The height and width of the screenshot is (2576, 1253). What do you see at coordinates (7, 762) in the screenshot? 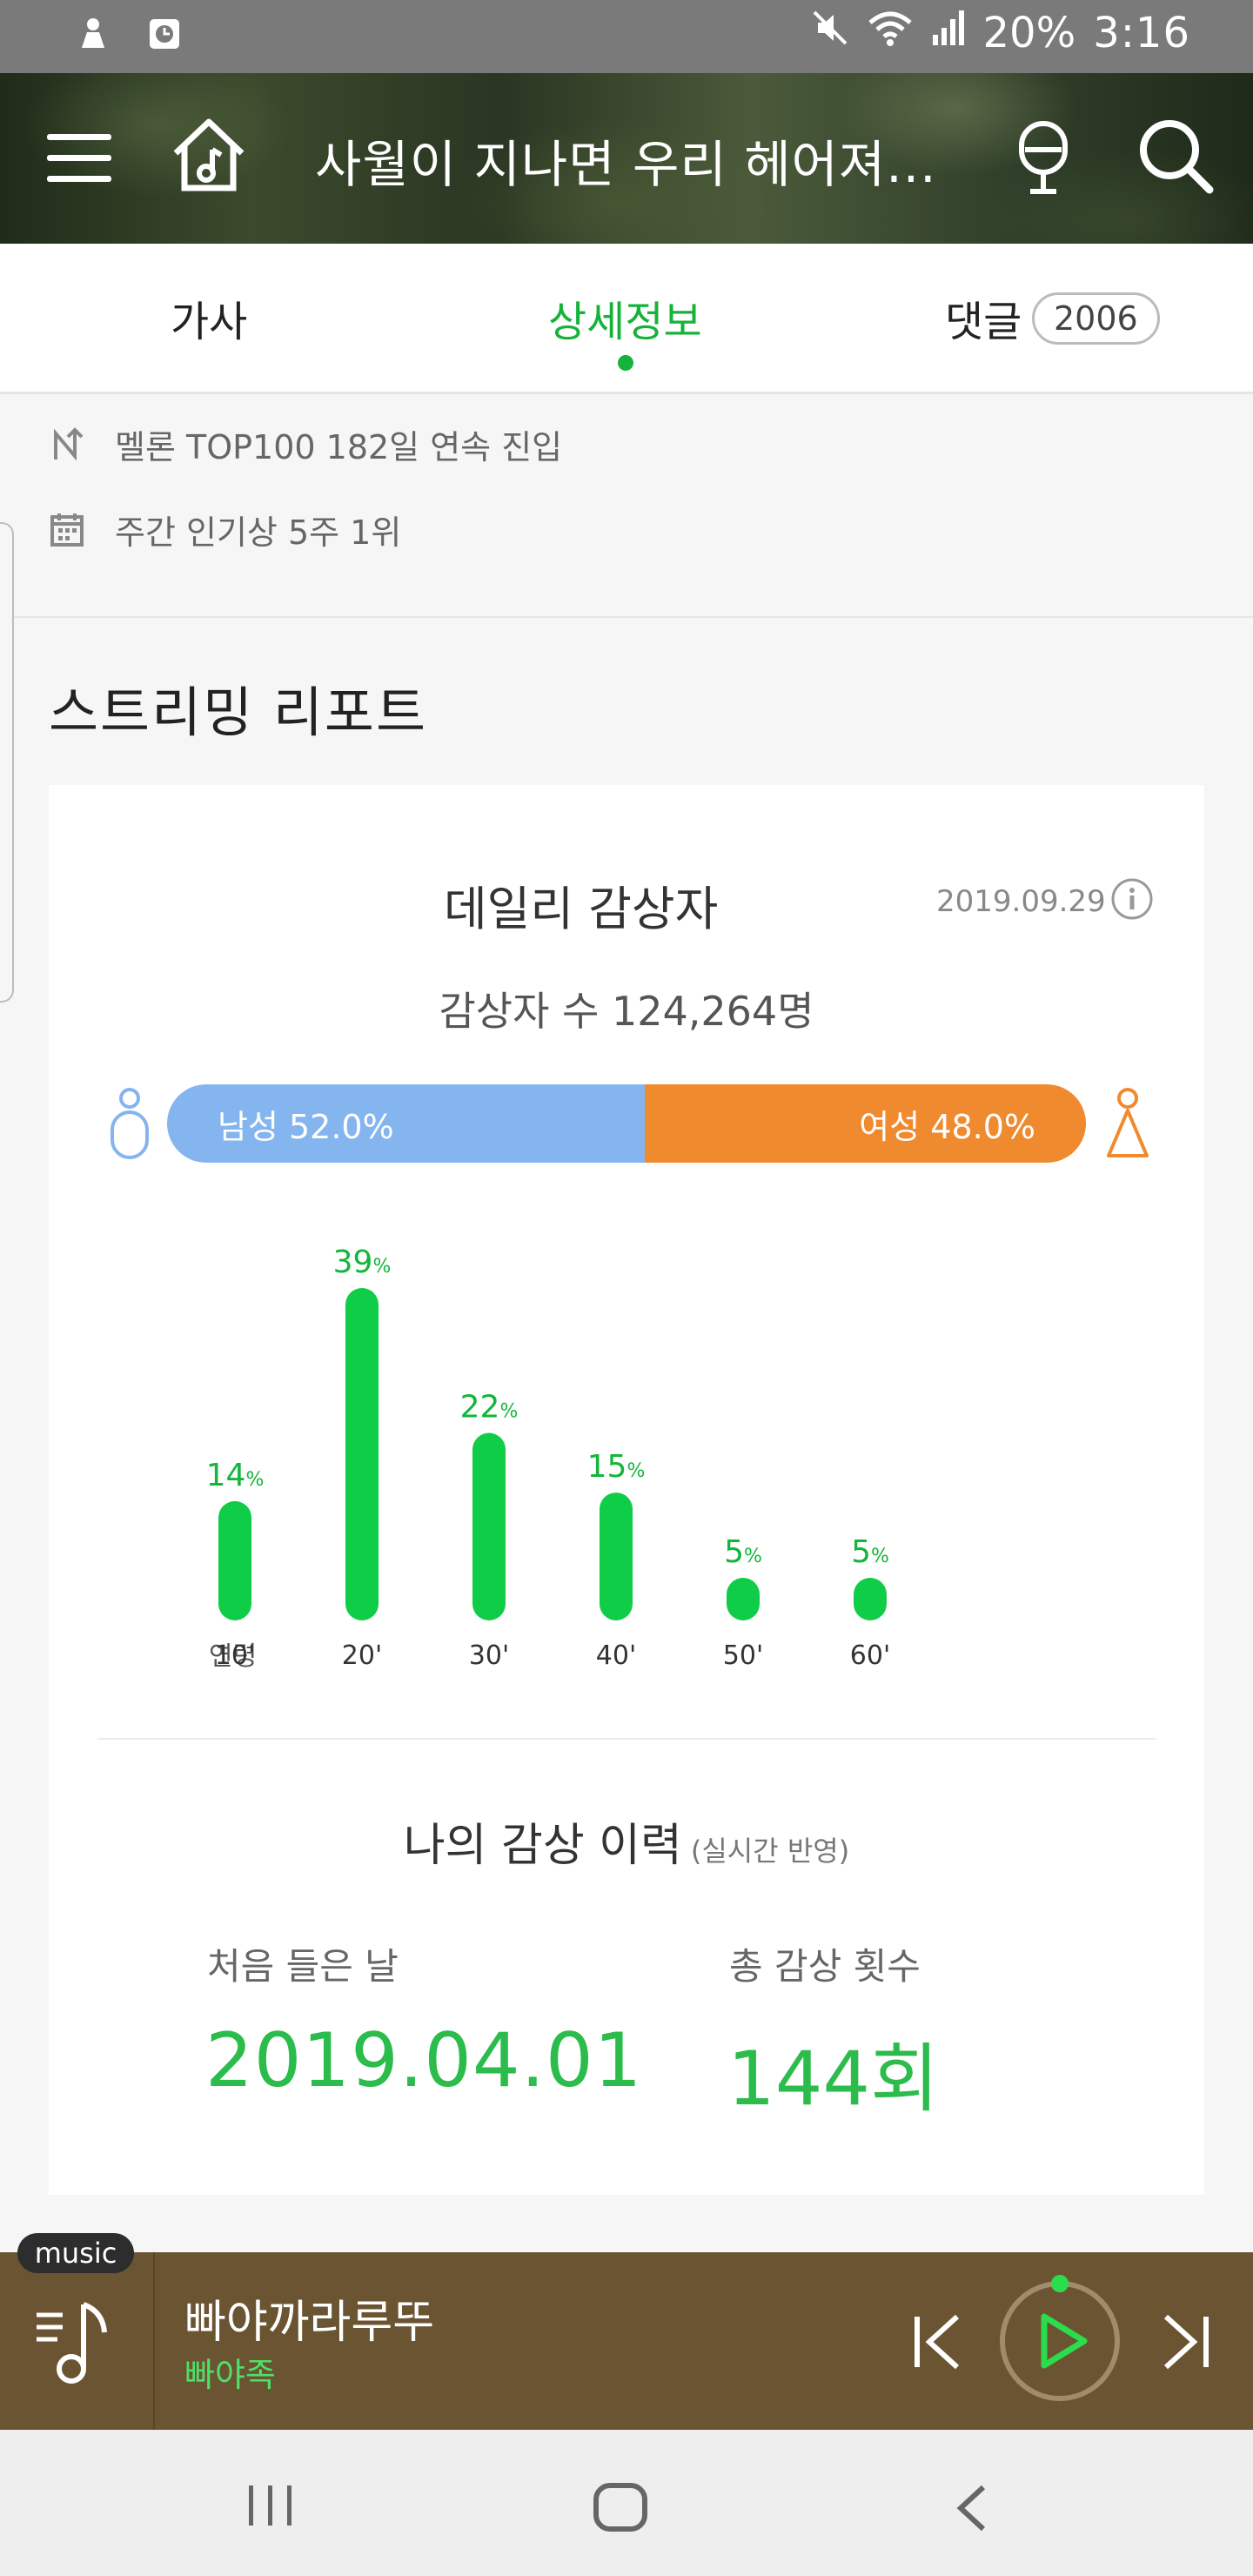
I see `side-panel-handle` at bounding box center [7, 762].